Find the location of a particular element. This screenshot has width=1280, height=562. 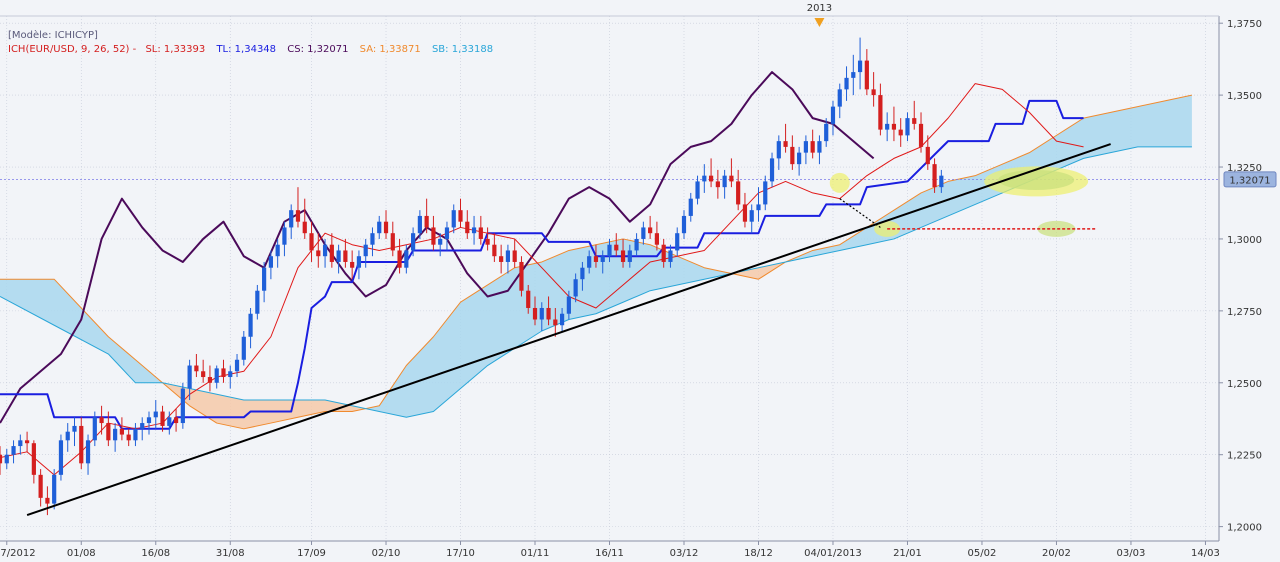

legend-ich: ICH(EUR/USD, 9, 26, 52) - is located at coordinates (72, 49).